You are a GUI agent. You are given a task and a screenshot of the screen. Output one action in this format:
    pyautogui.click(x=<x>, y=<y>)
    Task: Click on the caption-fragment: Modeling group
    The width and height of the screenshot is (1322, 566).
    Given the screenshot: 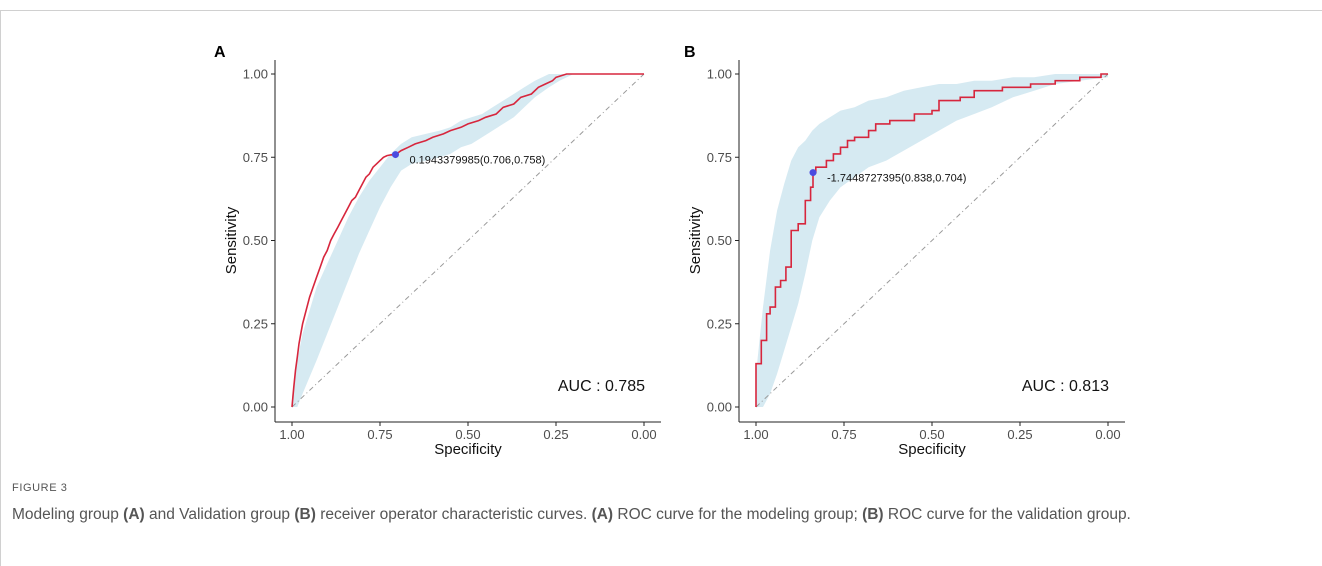 What is the action you would take?
    pyautogui.click(x=68, y=514)
    